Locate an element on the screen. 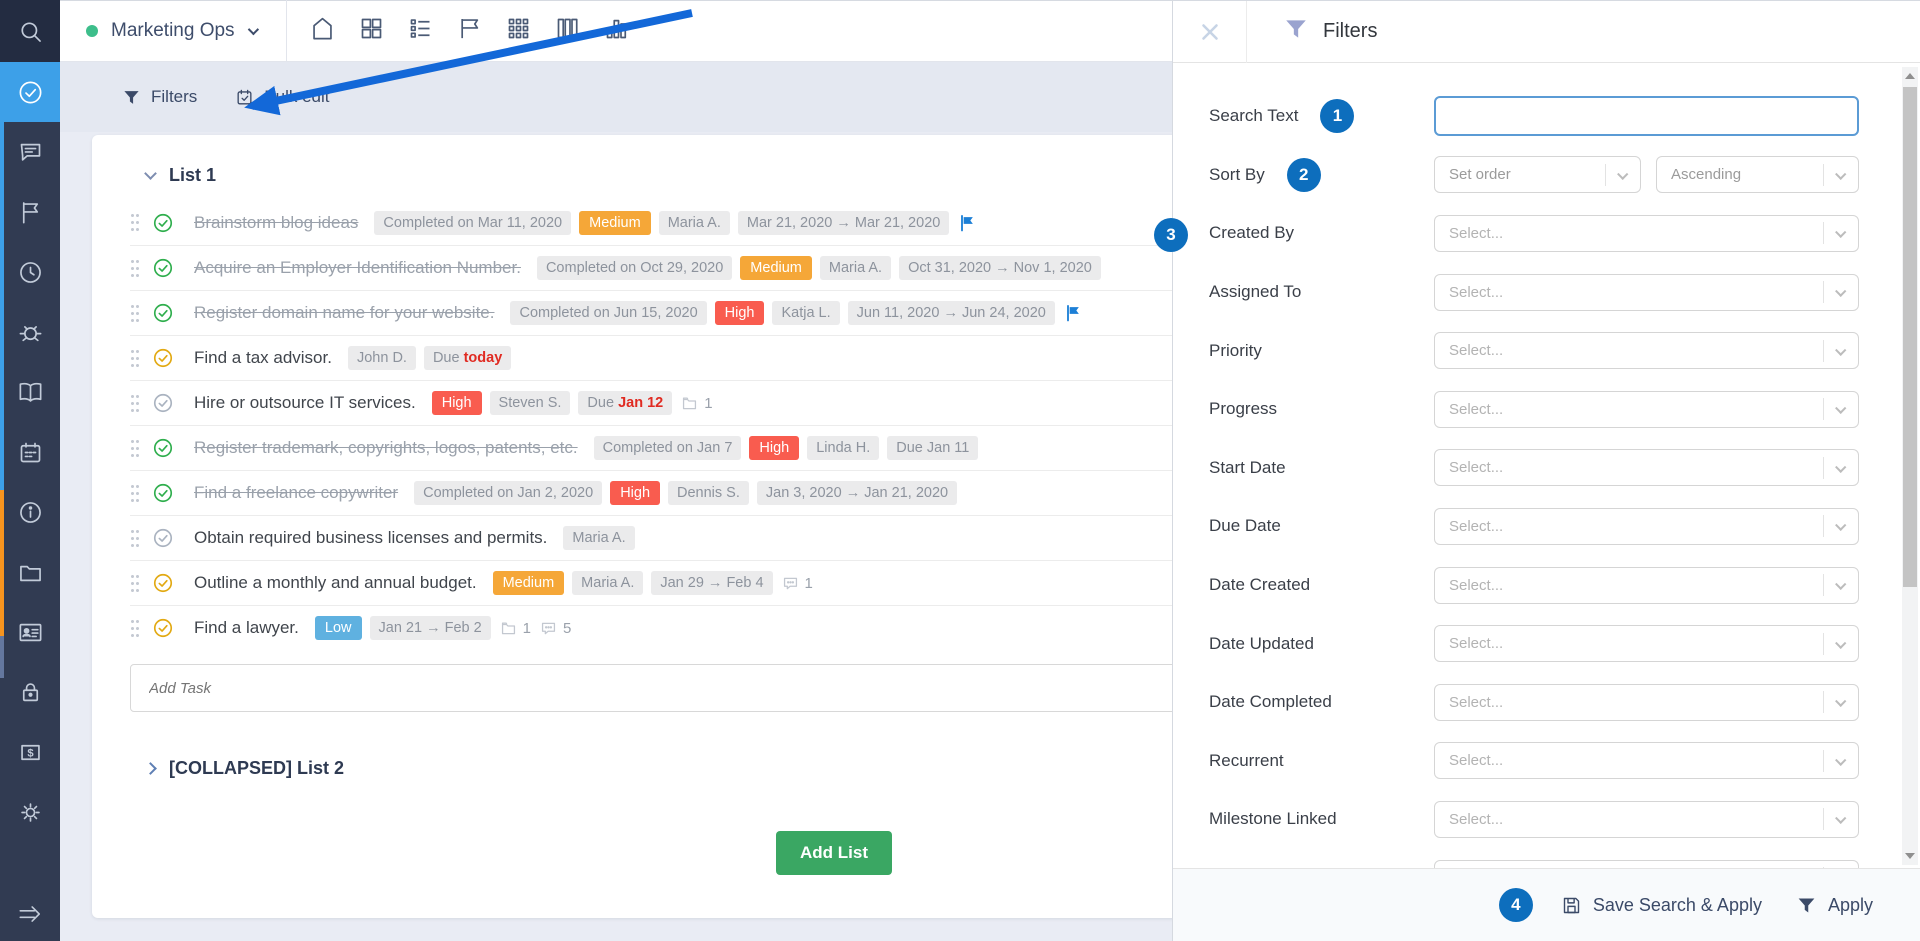 The image size is (1920, 941). panel-scrollbar is located at coordinates (1910, 466).